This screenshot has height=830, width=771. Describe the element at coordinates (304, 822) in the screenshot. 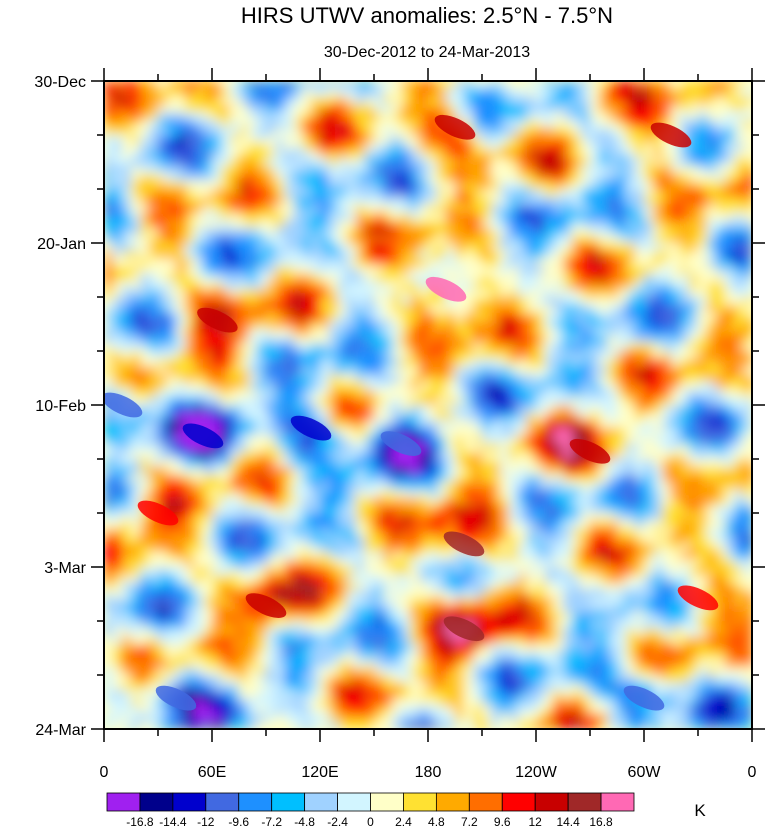

I see `colorbar-label-5: -4.8` at that location.